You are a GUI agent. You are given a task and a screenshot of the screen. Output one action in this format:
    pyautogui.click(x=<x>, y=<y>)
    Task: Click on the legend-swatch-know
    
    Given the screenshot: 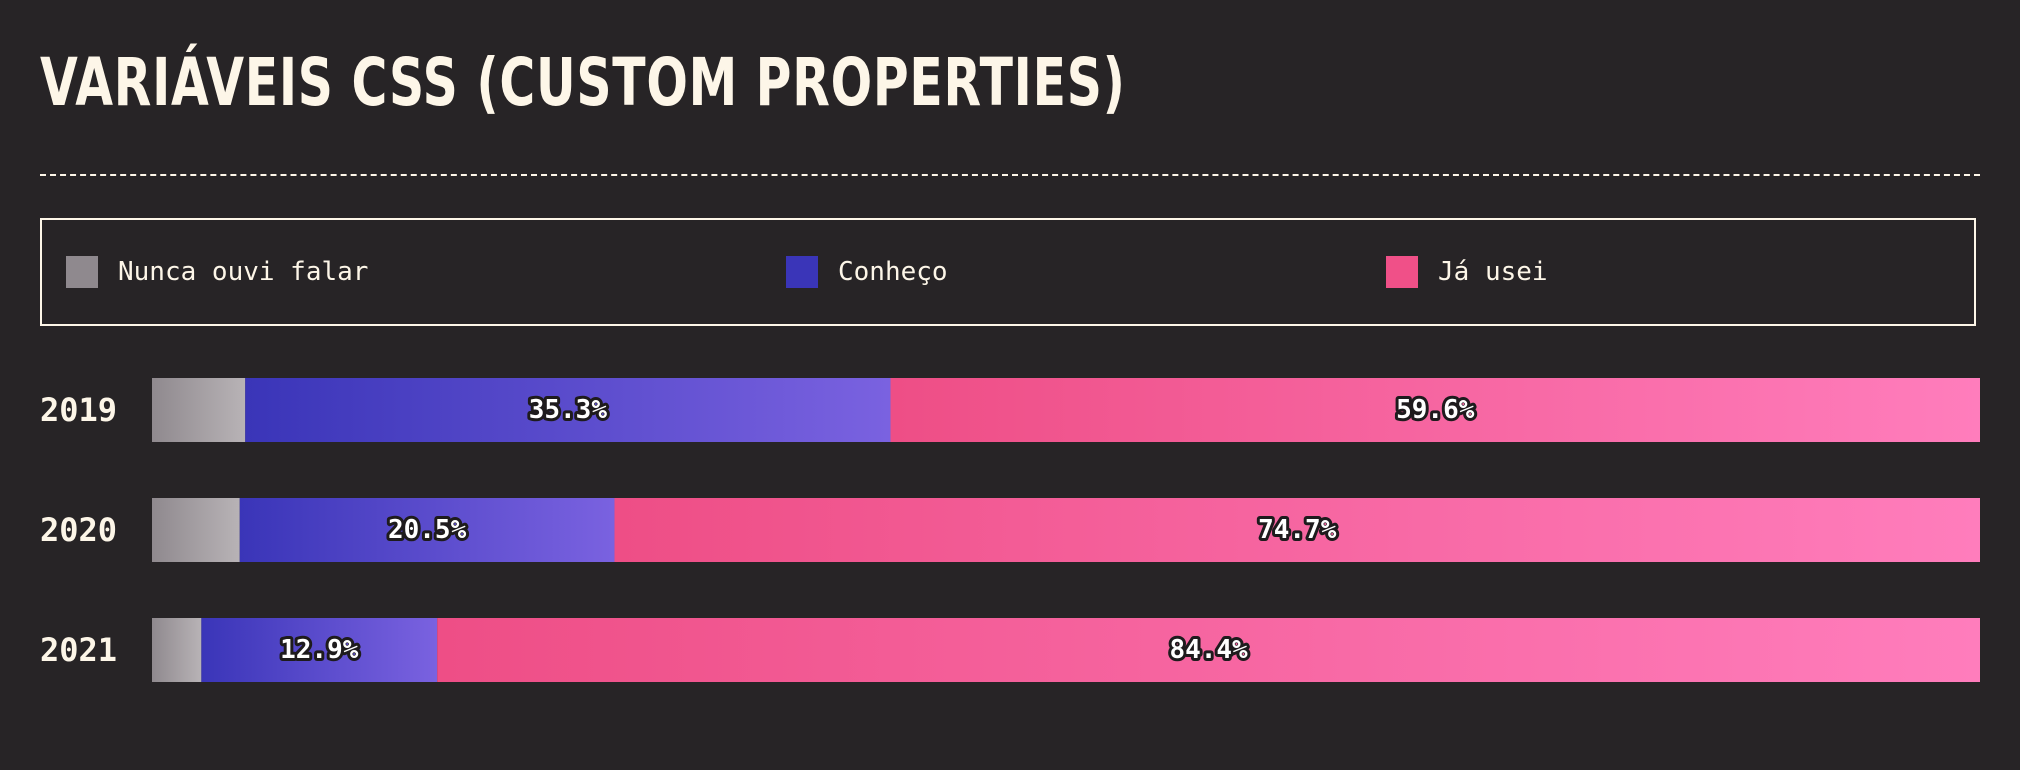 What is the action you would take?
    pyautogui.click(x=802, y=272)
    